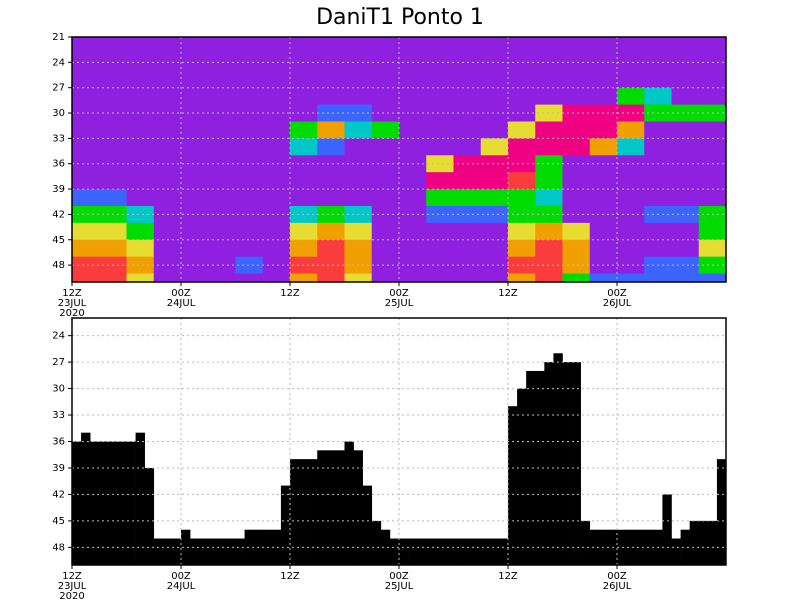 This screenshot has width=800, height=600. What do you see at coordinates (617, 303) in the screenshot?
I see `x-date-label: 26JUL` at bounding box center [617, 303].